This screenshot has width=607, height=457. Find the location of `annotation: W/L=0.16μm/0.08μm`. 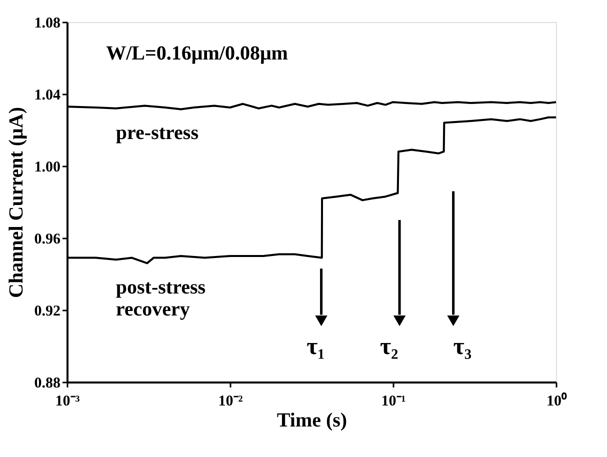

annotation: W/L=0.16μm/0.08μm is located at coordinates (197, 53).